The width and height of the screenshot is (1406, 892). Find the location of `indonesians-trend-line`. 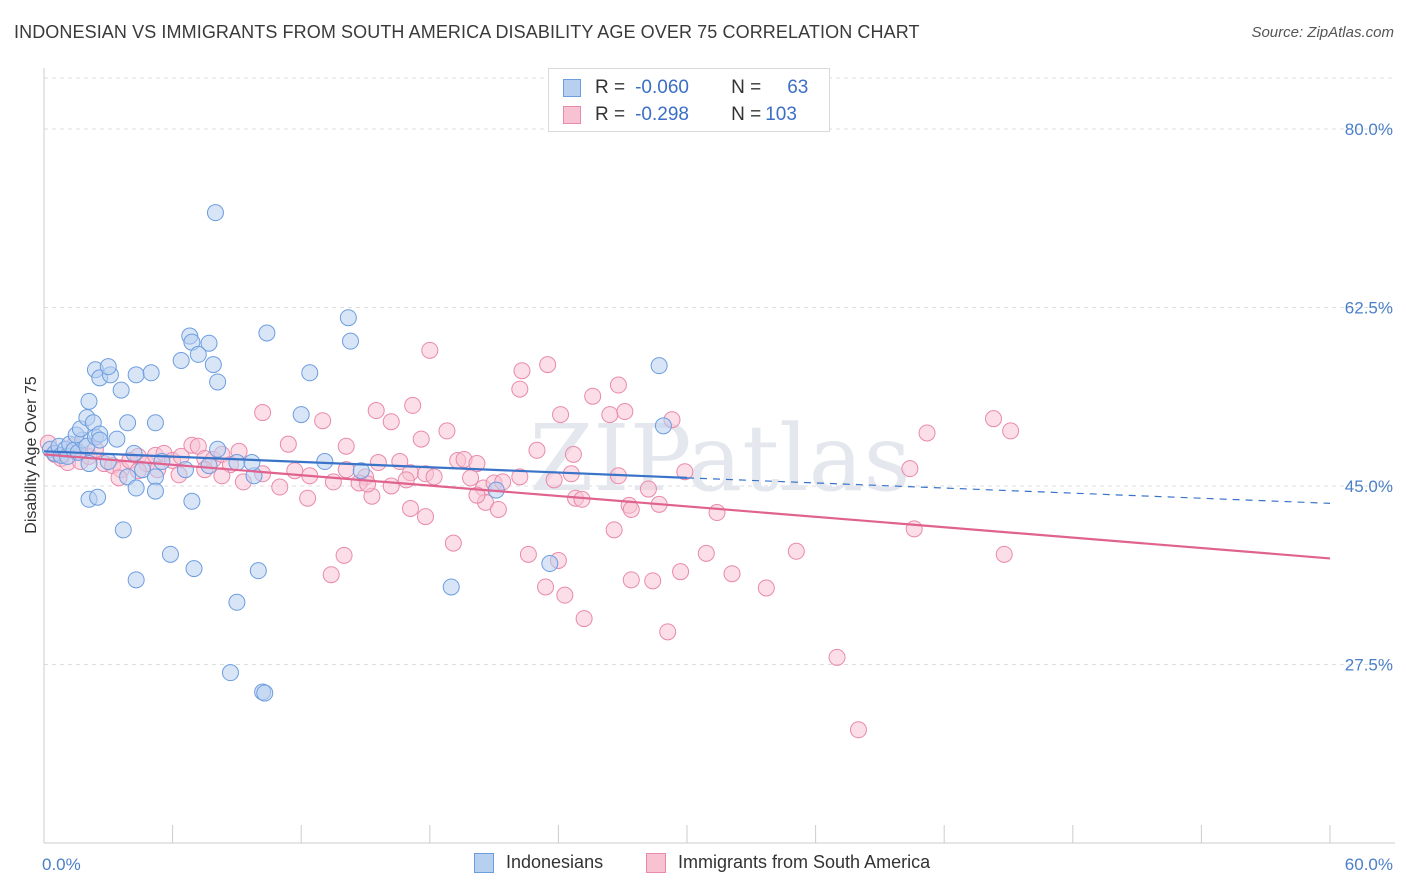

indonesians-trend-line is located at coordinates (365, 464).